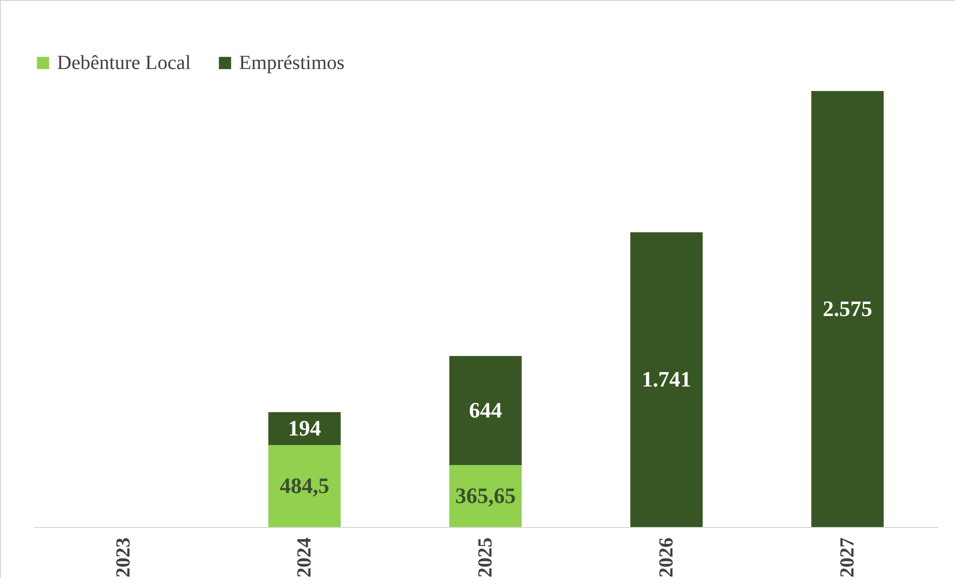  Describe the element at coordinates (485, 558) in the screenshot. I see `x-tick-label: 2025` at that location.